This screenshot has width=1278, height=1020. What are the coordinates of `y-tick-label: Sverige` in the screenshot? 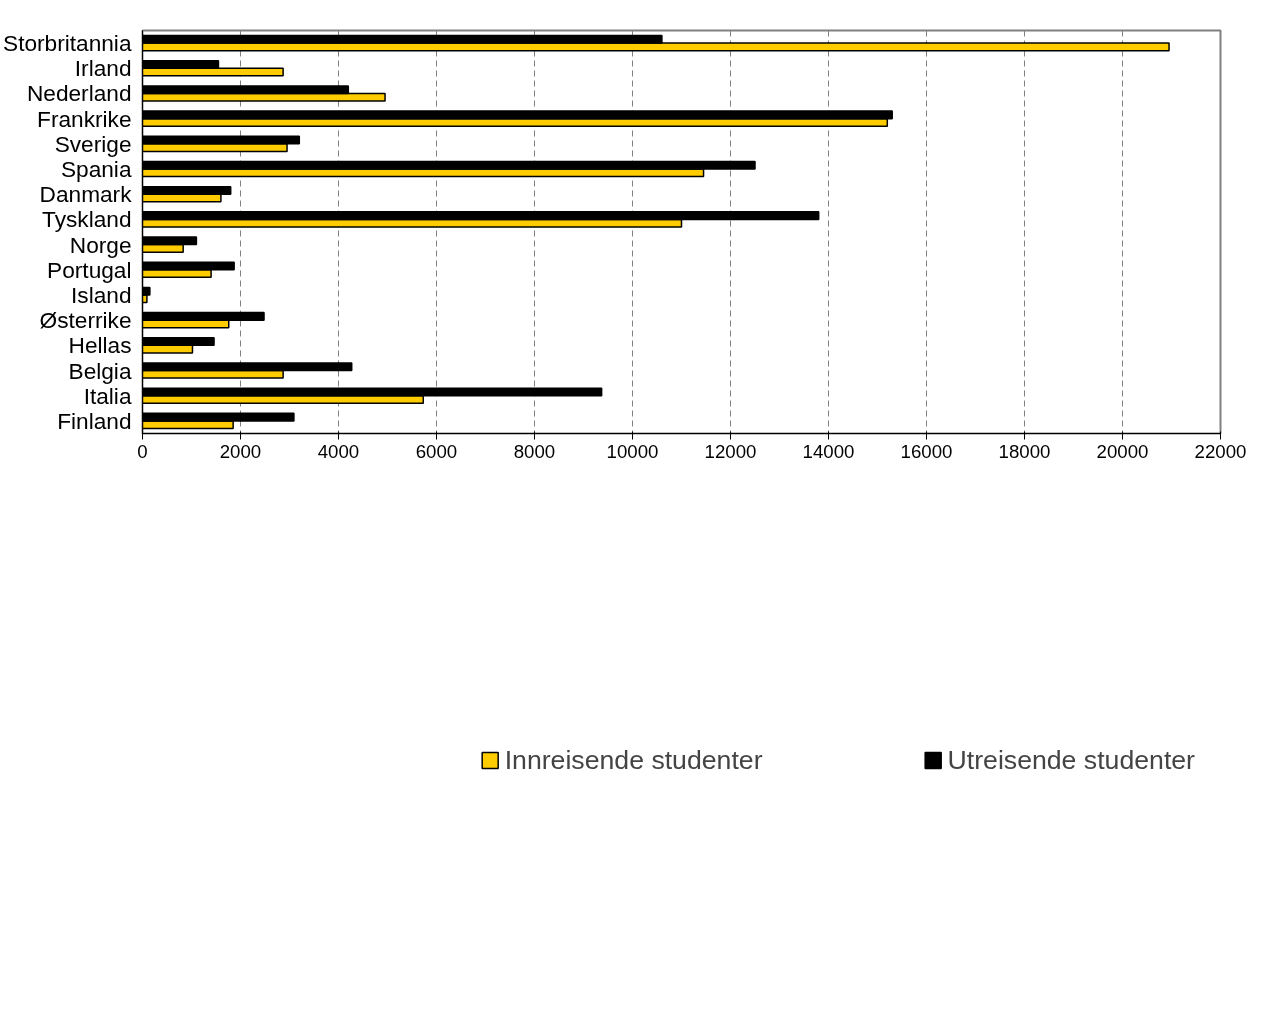 It's located at (93, 143).